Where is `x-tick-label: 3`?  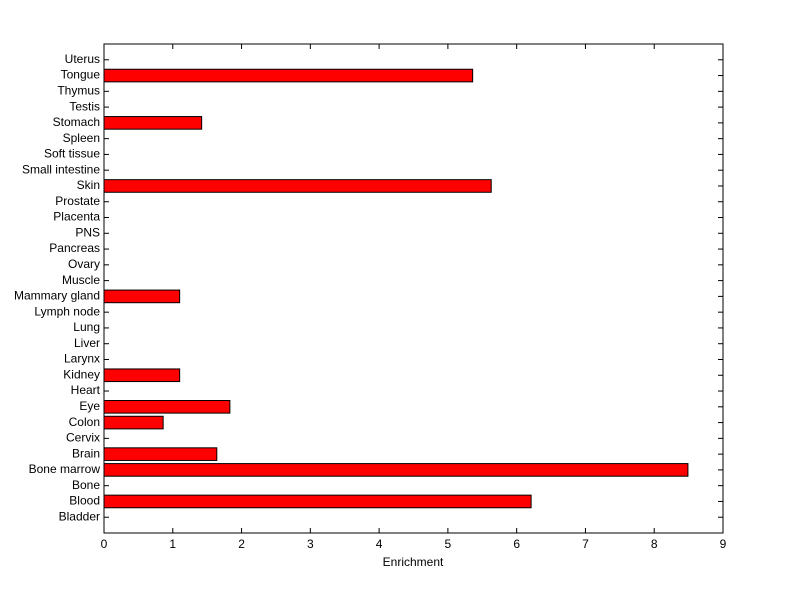
x-tick-label: 3 is located at coordinates (310, 544).